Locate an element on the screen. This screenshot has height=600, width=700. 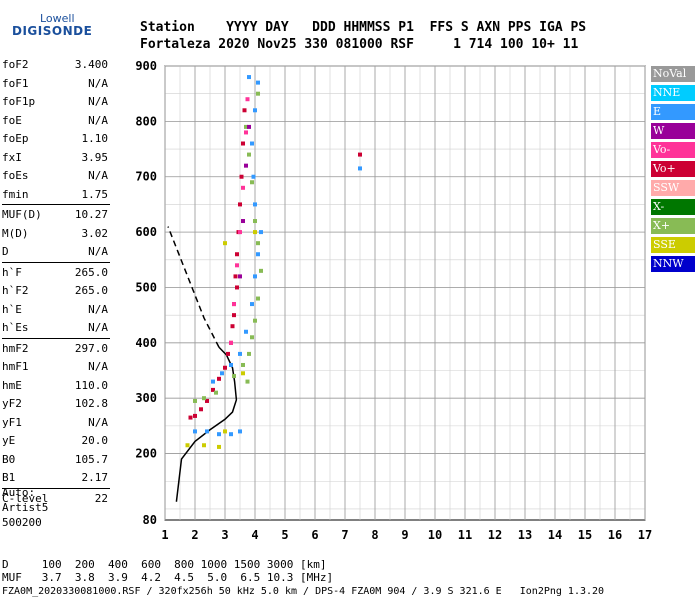
param-key: h`F2 is located at coordinates (15, 290).